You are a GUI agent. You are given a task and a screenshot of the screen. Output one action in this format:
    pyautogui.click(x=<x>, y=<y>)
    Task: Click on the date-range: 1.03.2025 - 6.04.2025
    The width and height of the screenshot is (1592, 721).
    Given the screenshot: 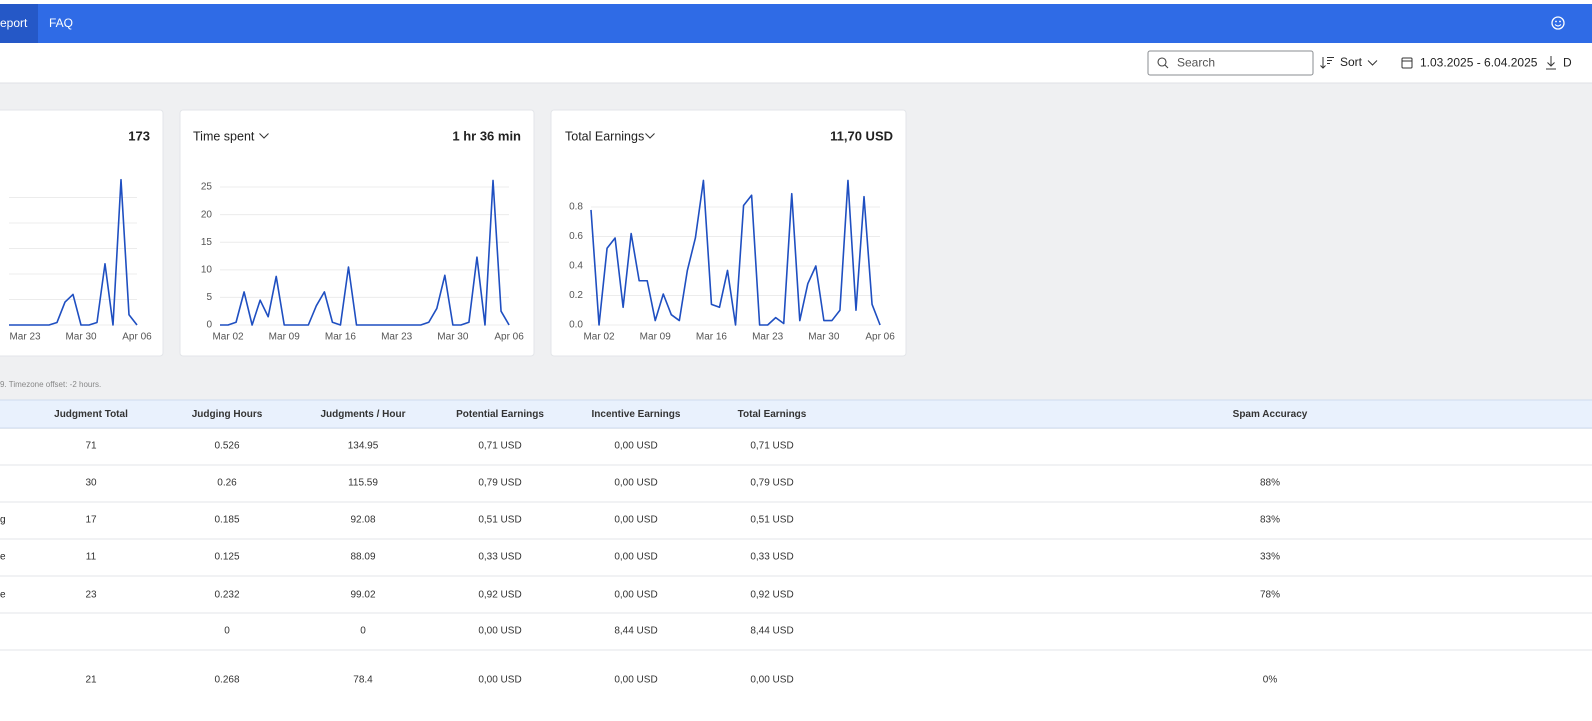 What is the action you would take?
    pyautogui.click(x=1479, y=63)
    